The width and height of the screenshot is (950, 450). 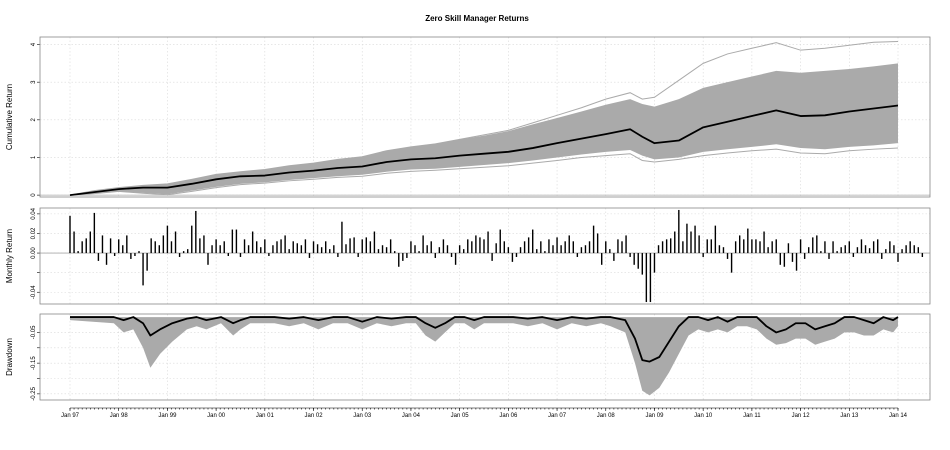 What do you see at coordinates (898, 416) in the screenshot?
I see `x-tick-label: Jan 14` at bounding box center [898, 416].